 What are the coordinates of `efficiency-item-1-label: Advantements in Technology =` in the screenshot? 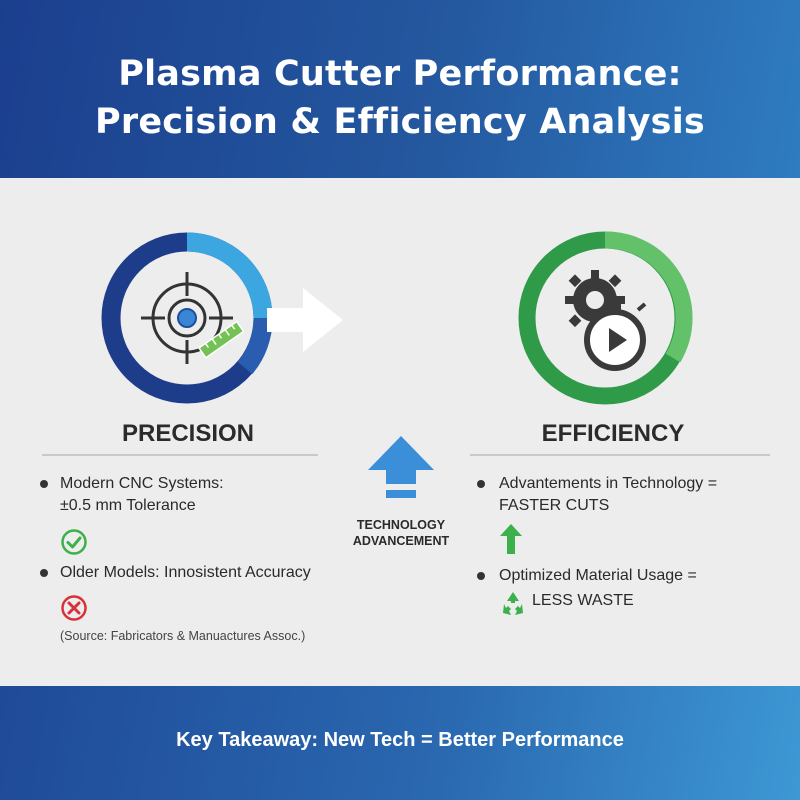 It's located at (608, 483).